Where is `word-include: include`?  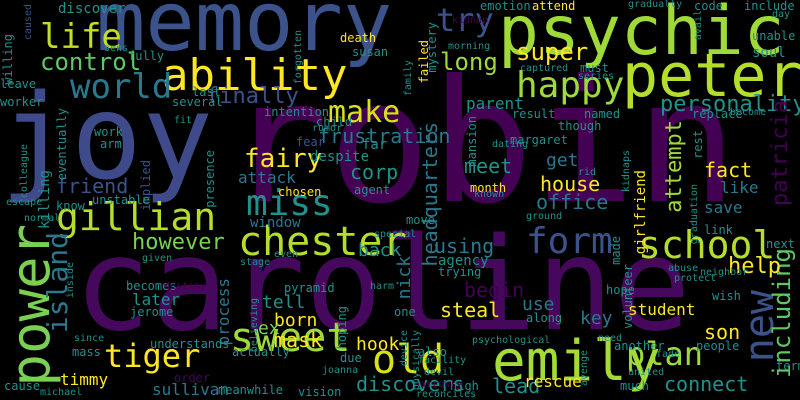 word-include: include is located at coordinates (769, 6).